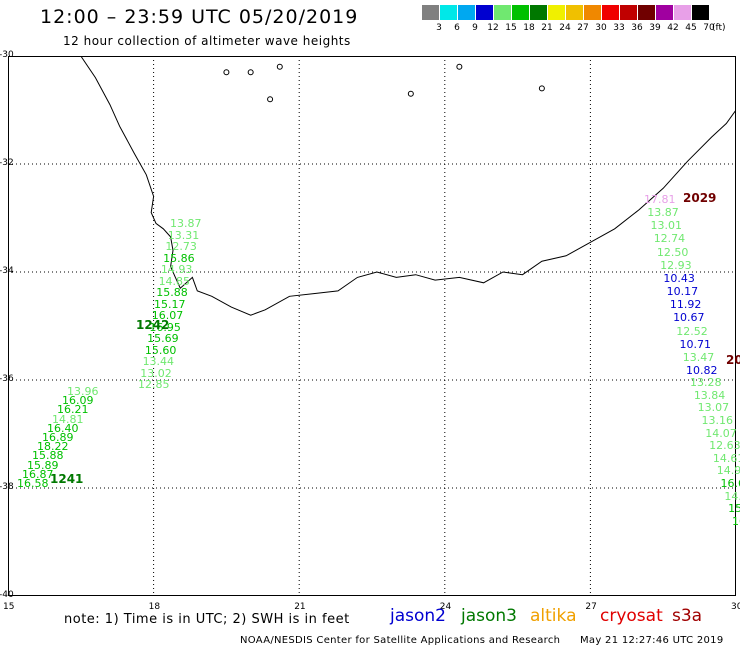 The image size is (740, 650). I want to click on track-id-label: 2029, so click(700, 198).